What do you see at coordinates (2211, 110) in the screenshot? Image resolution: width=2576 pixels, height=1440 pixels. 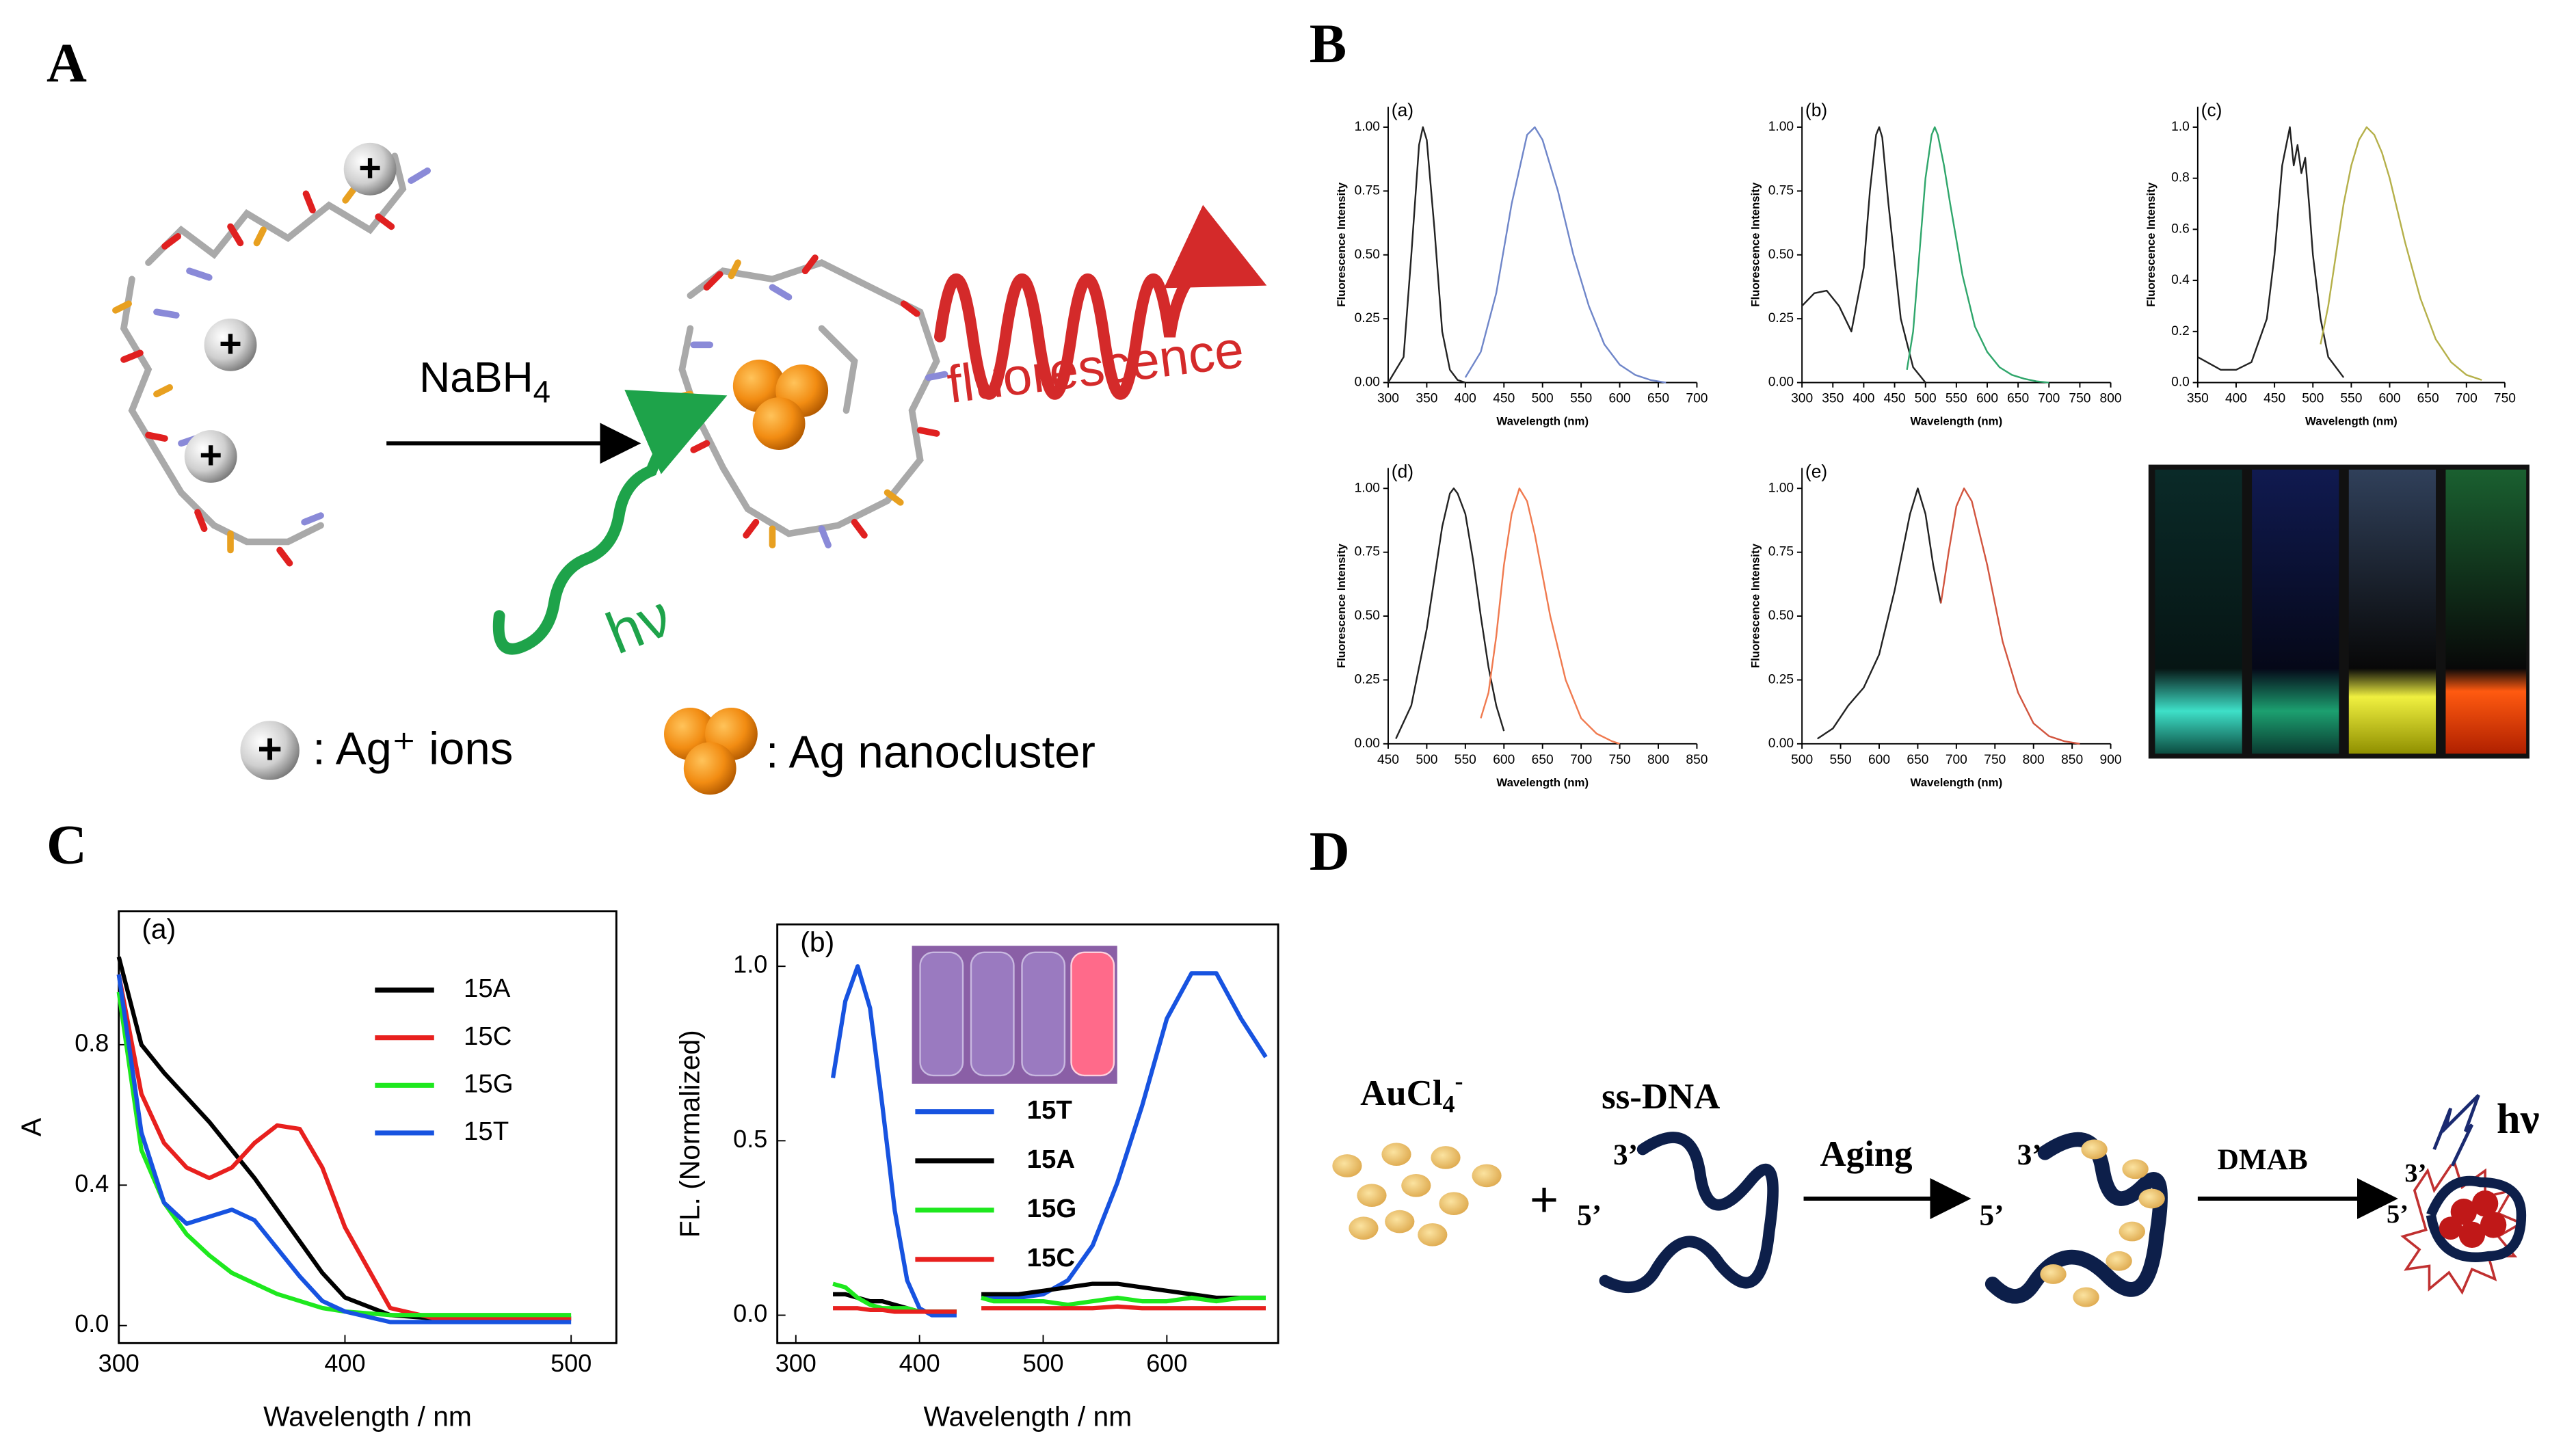 I see `panel-label: (c)` at bounding box center [2211, 110].